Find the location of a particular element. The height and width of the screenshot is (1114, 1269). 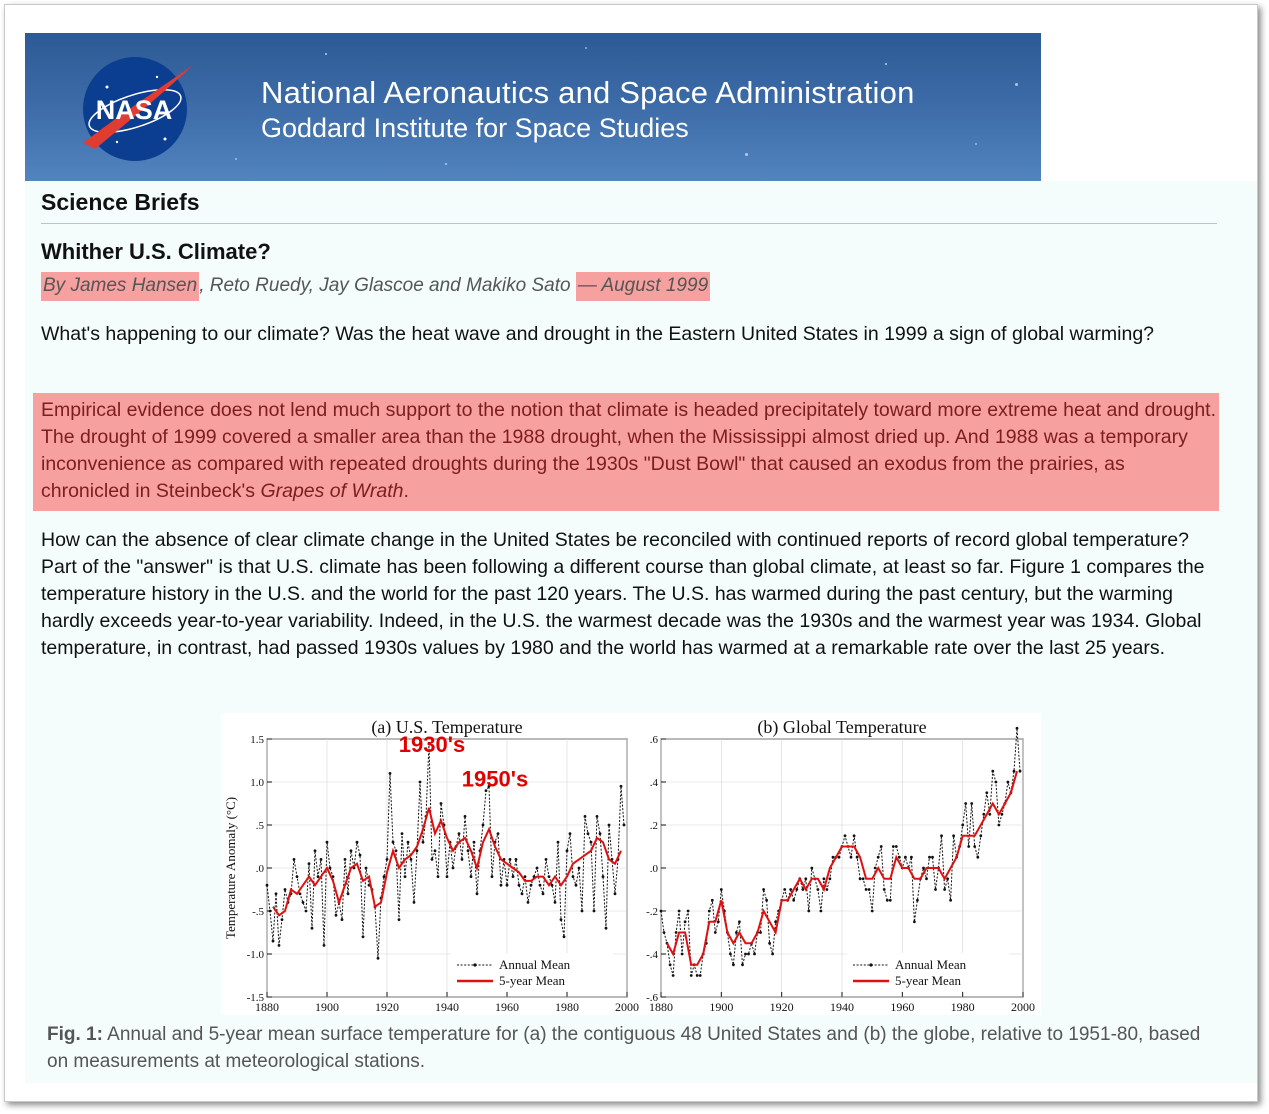

byline-date-highlight: — August 1999 is located at coordinates (643, 286).